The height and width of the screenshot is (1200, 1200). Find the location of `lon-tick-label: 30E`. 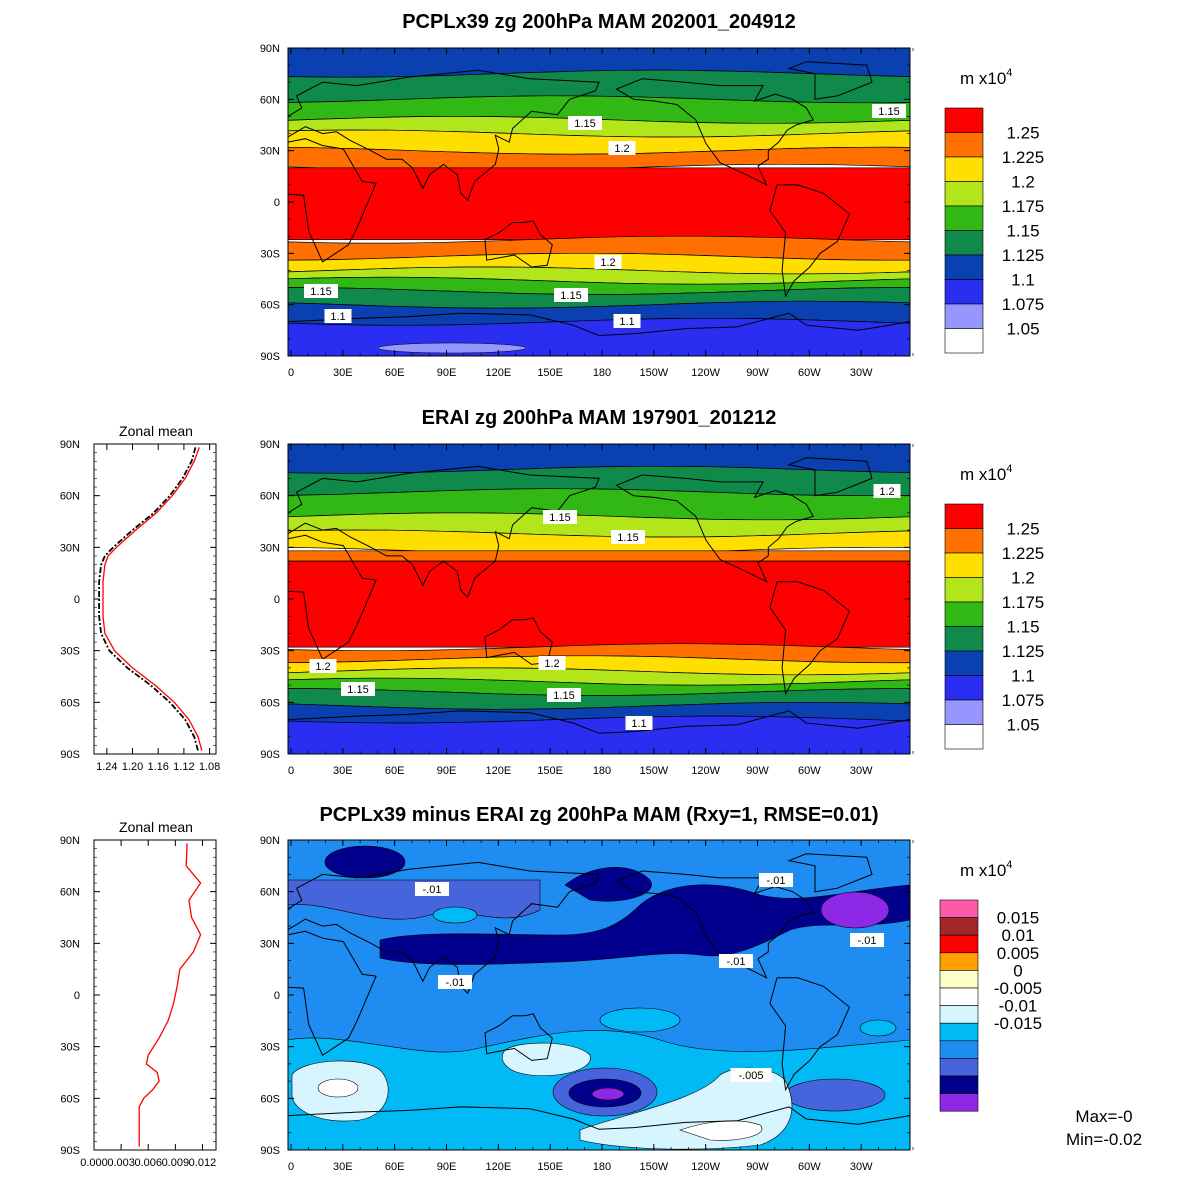

lon-tick-label: 30E is located at coordinates (343, 771).